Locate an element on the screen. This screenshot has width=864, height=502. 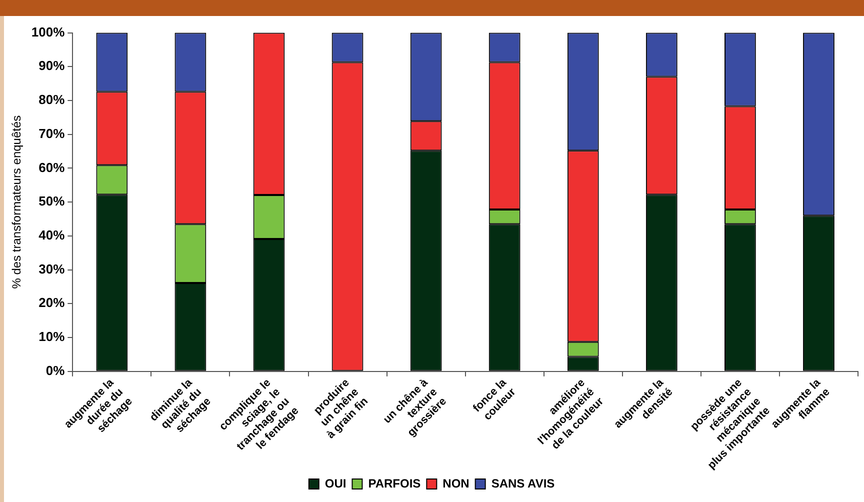
y-tick-label: 90% is located at coordinates (52, 66).